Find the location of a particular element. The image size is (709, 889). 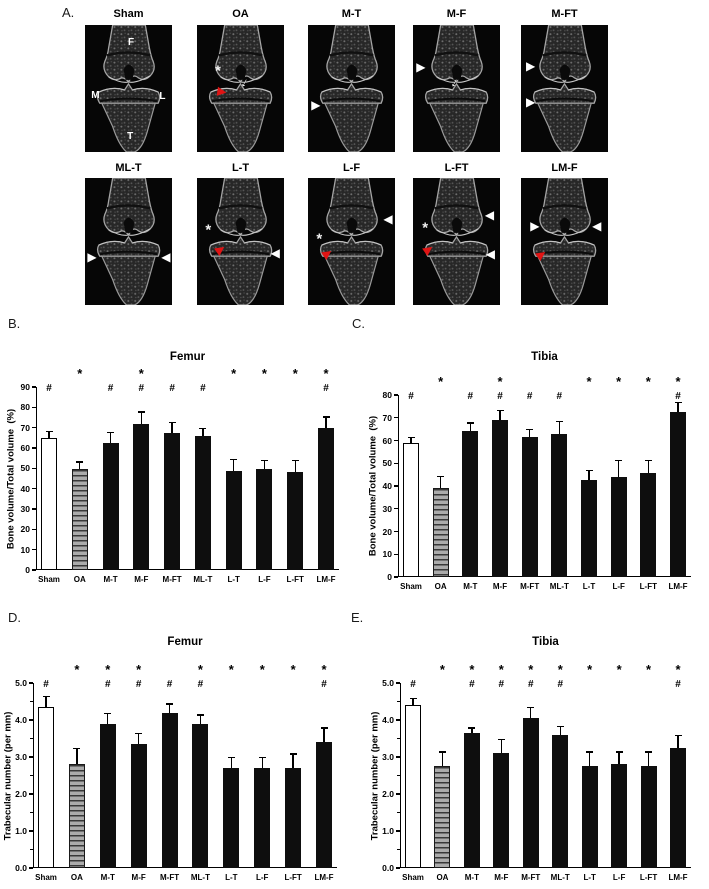

asterisk-marker: * is located at coordinates (217, 71).